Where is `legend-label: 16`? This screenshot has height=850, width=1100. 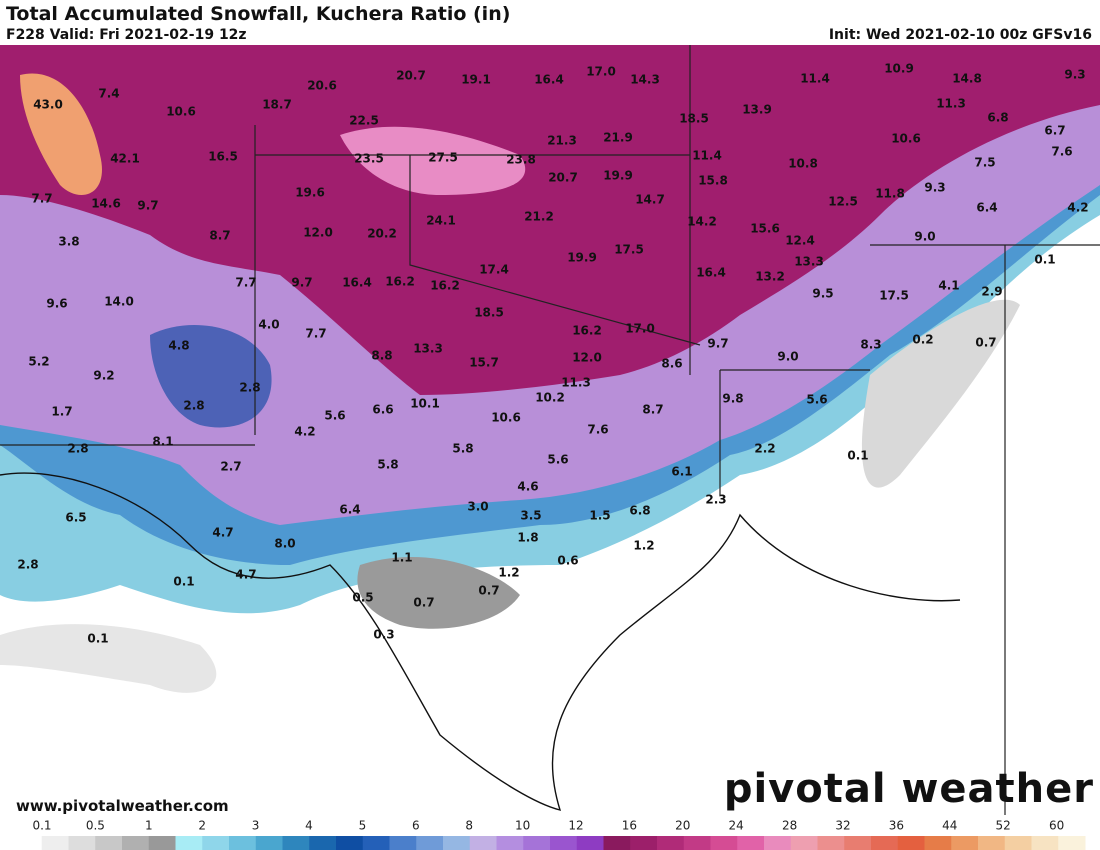 legend-label: 16 is located at coordinates (629, 826).